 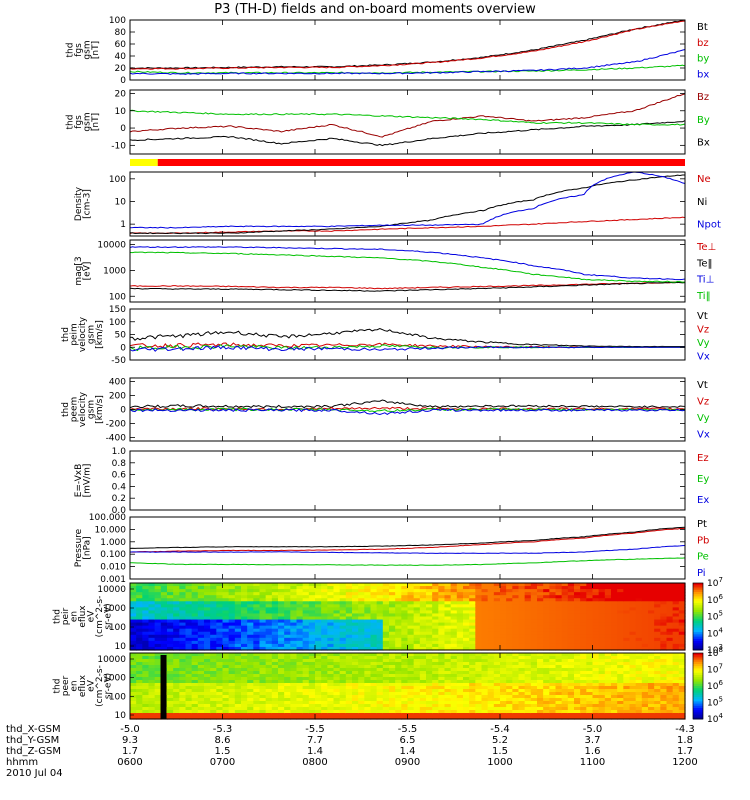 What do you see at coordinates (222, 751) in the screenshot?
I see `footer-value-z: 1.5` at bounding box center [222, 751].